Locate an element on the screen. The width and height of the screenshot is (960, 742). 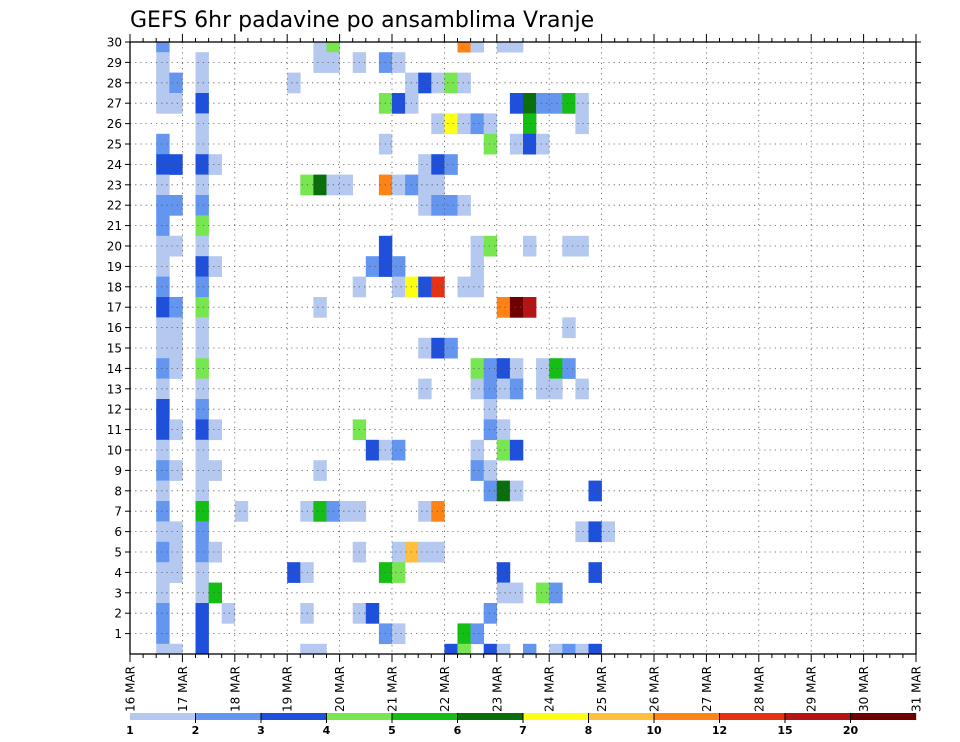
colorbar-label: 2 is located at coordinates (196, 730).